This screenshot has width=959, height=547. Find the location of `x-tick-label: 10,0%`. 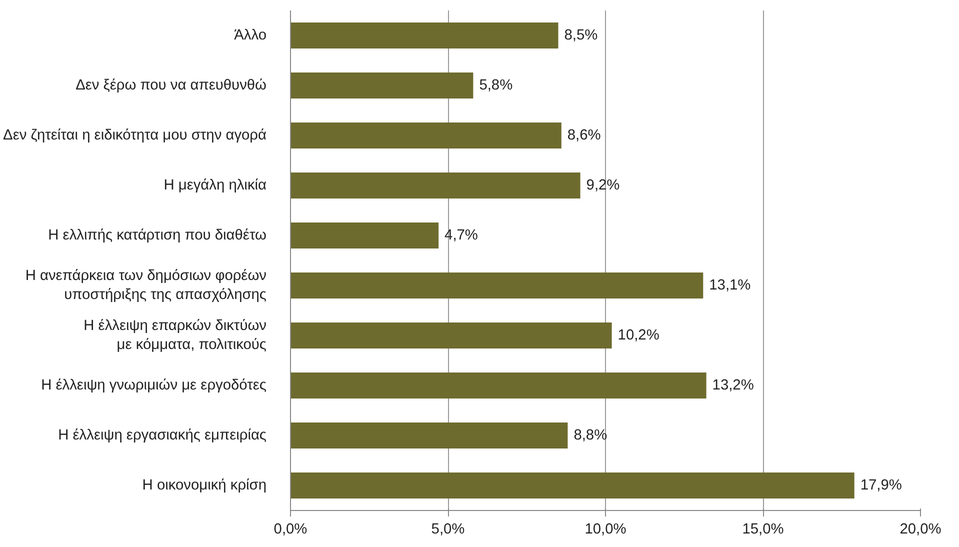

x-tick-label: 10,0% is located at coordinates (605, 530).